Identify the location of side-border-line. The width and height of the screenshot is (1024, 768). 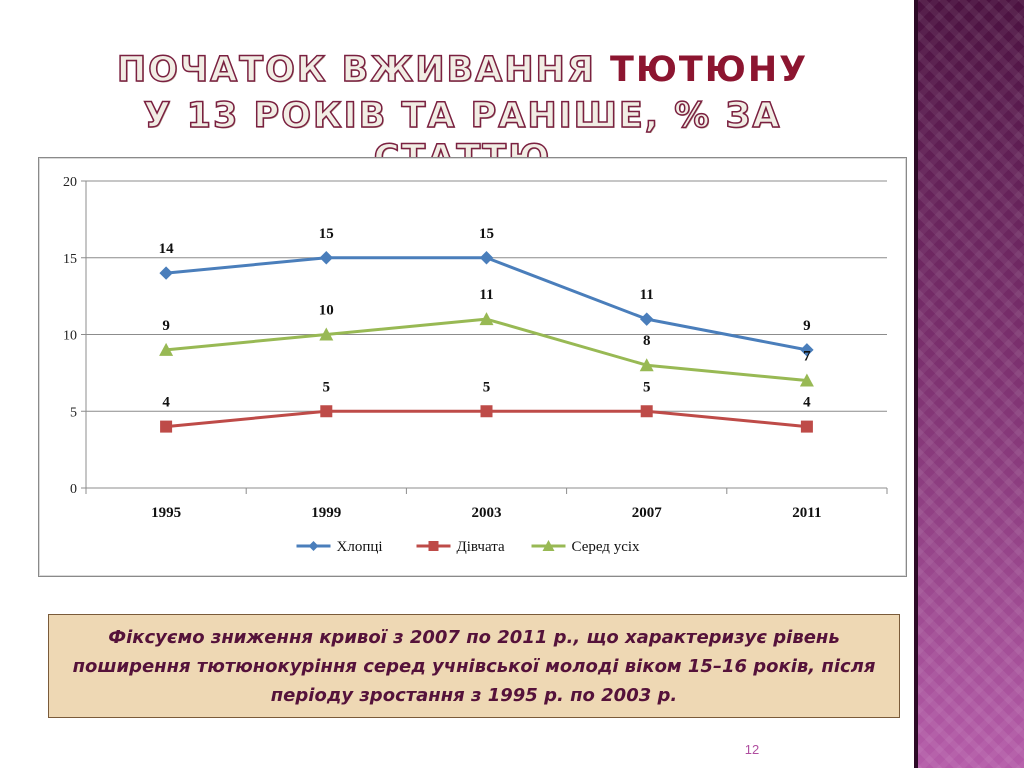
(916, 384).